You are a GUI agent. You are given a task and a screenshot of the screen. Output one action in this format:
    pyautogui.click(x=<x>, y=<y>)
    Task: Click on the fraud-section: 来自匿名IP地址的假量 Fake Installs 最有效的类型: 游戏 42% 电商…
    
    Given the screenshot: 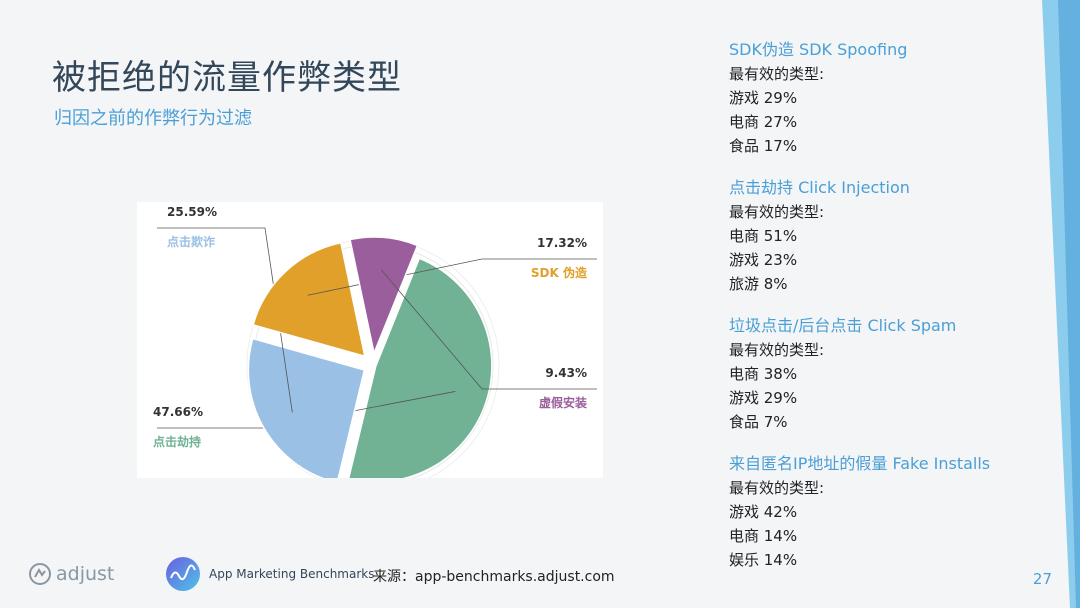 What is the action you would take?
    pyautogui.click(x=879, y=512)
    